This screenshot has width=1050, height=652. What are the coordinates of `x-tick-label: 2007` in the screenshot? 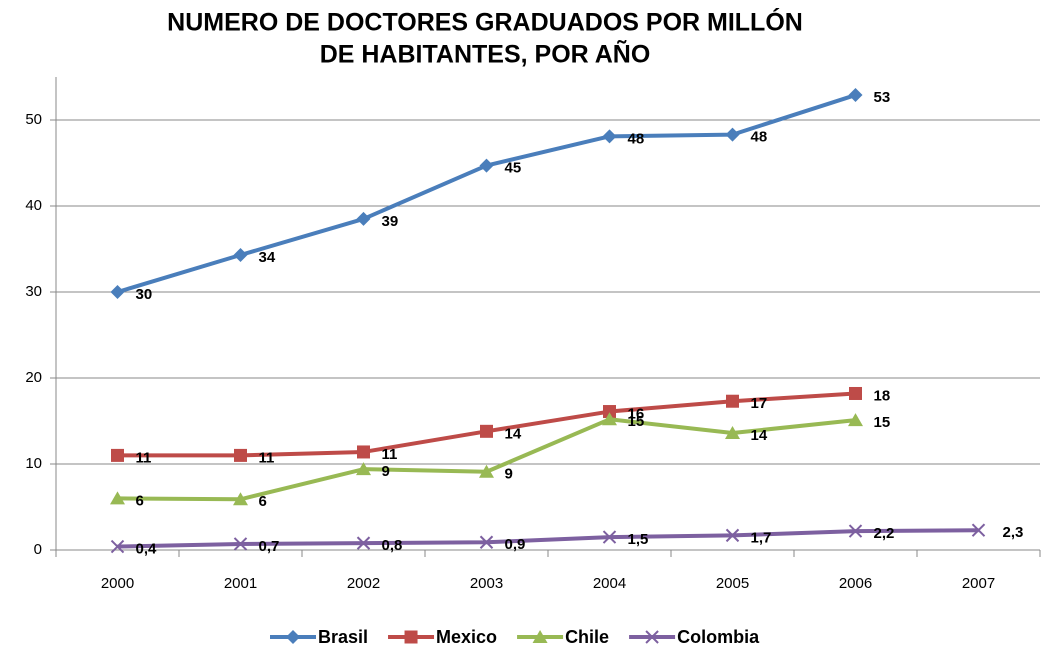 It's located at (978, 583).